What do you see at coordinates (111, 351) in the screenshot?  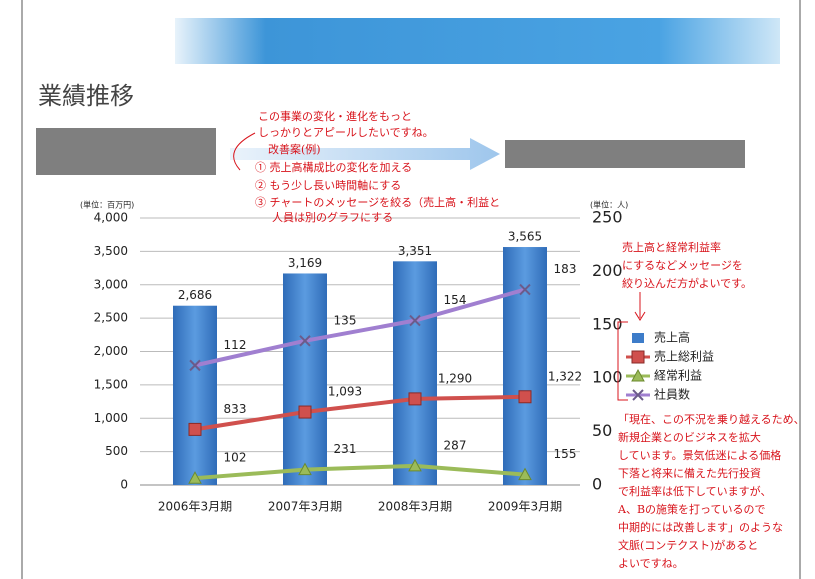 I see `y-tick-label: 2,000` at bounding box center [111, 351].